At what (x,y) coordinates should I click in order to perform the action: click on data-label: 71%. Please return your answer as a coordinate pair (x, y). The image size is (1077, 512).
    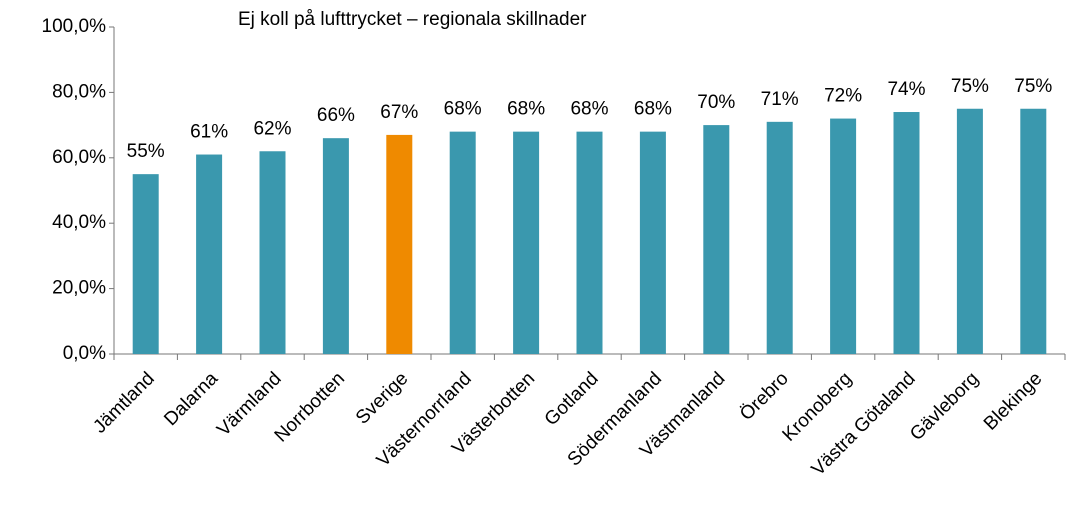
    Looking at the image, I should click on (780, 99).